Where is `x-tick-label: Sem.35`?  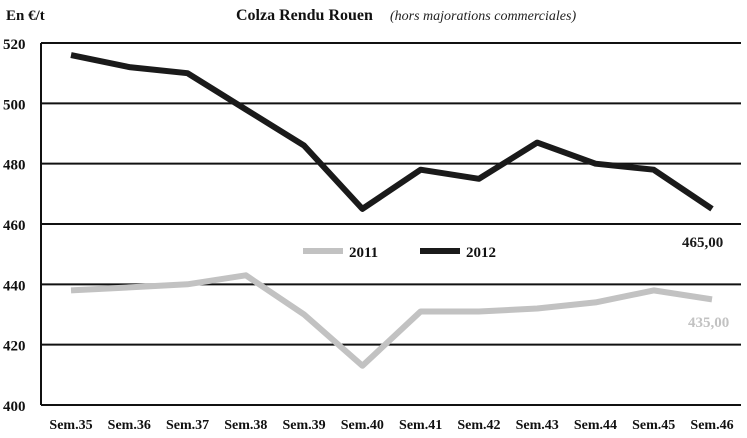 x-tick-label: Sem.35 is located at coordinates (70, 425).